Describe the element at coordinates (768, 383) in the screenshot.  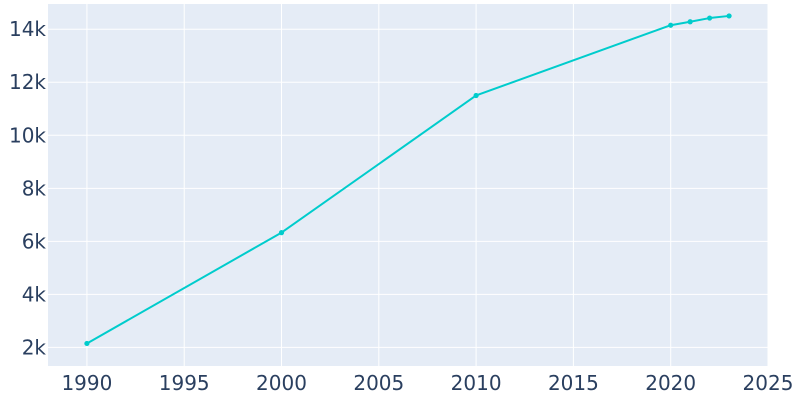
I see `x-tick-label: 2025` at that location.